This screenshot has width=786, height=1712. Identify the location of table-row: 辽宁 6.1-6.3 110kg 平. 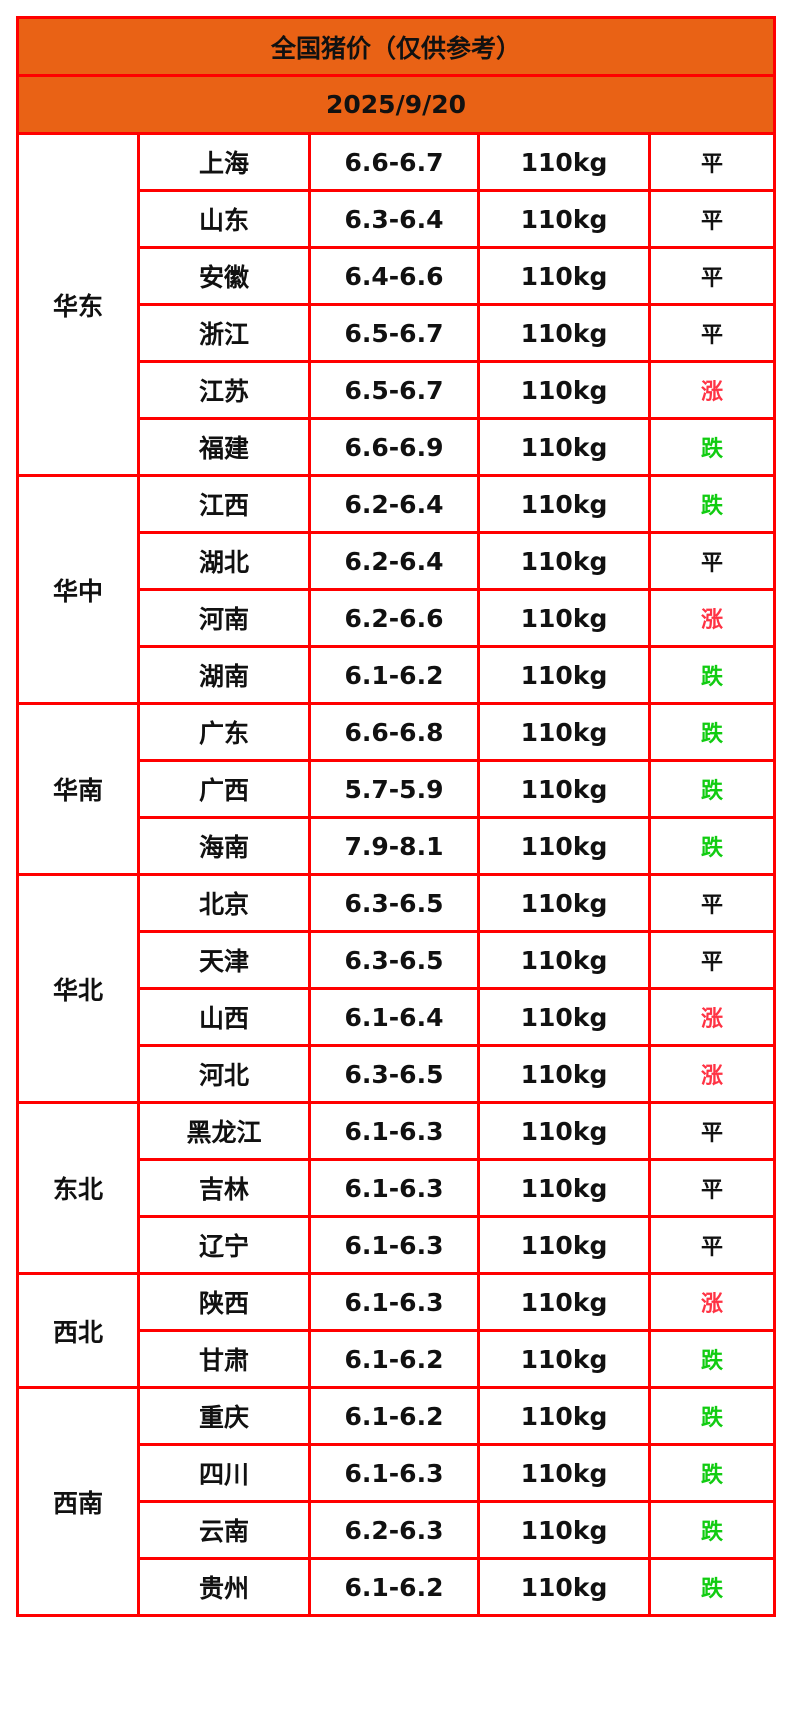
(397, 1245).